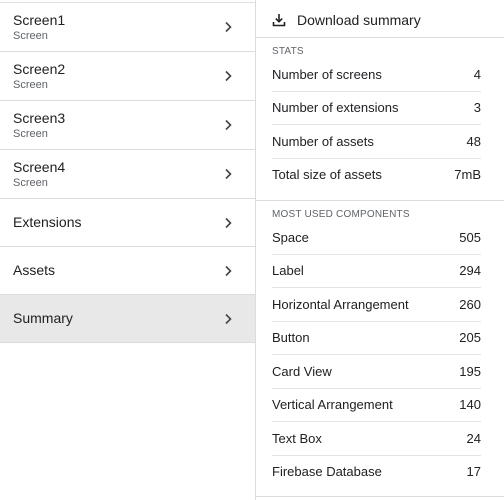 Image resolution: width=504 pixels, height=500 pixels. I want to click on component-count: 195, so click(470, 371).